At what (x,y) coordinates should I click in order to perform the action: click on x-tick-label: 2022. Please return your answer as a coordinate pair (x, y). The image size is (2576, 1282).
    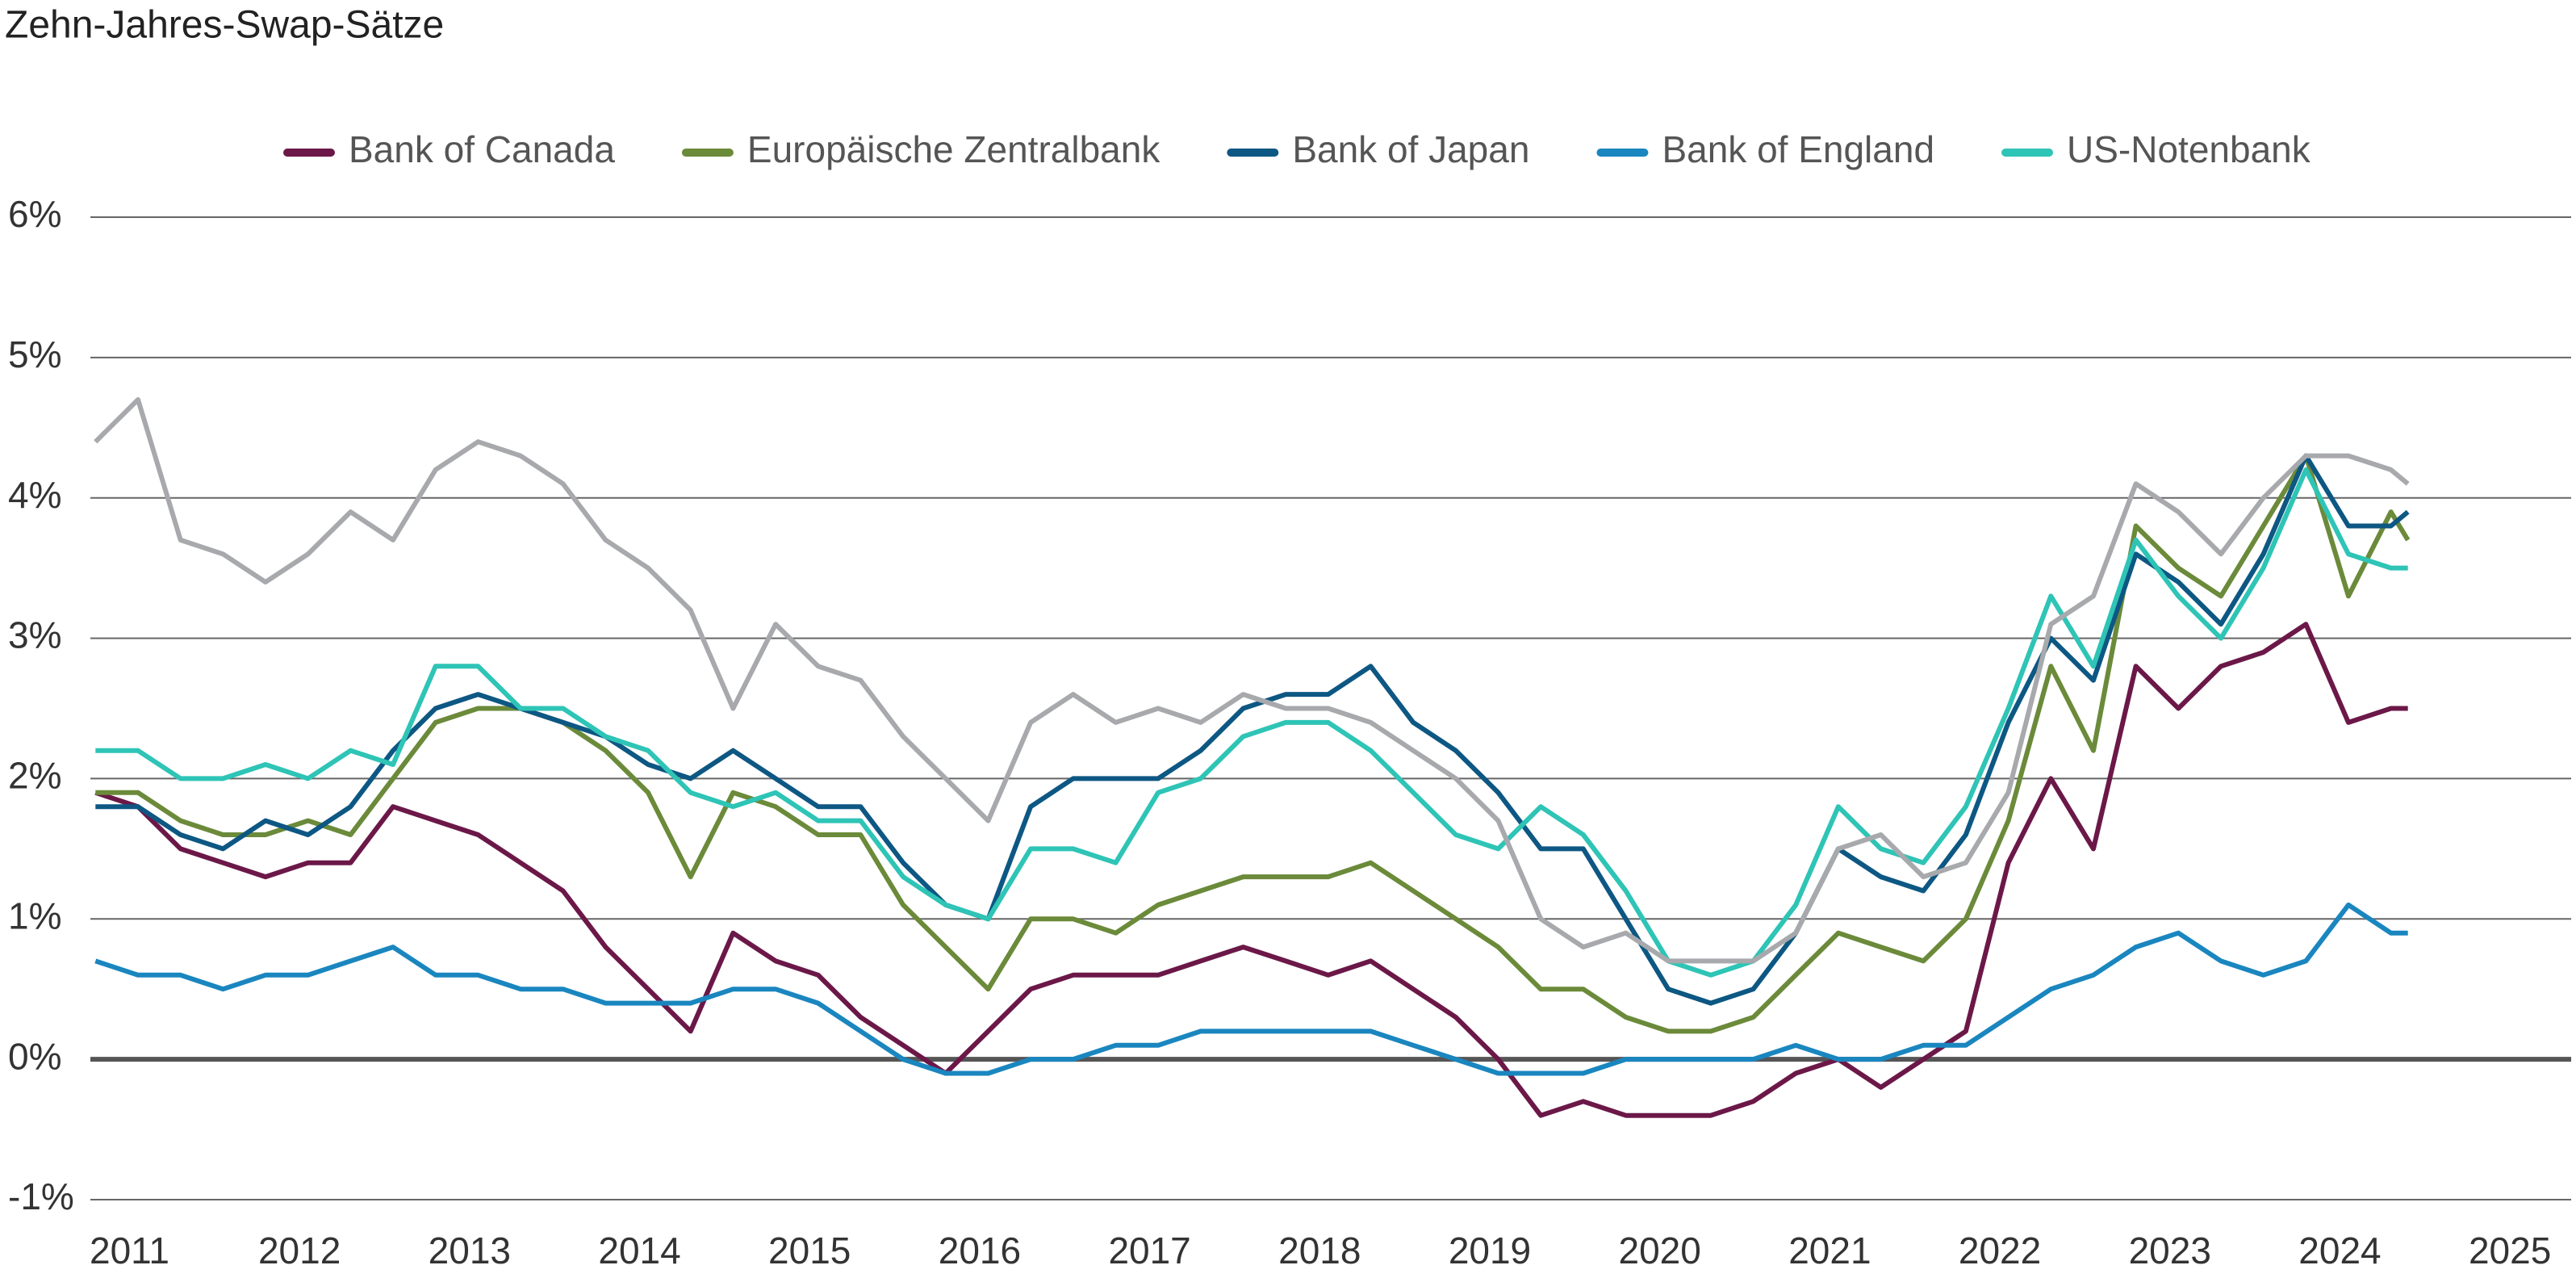
    Looking at the image, I should click on (2000, 1251).